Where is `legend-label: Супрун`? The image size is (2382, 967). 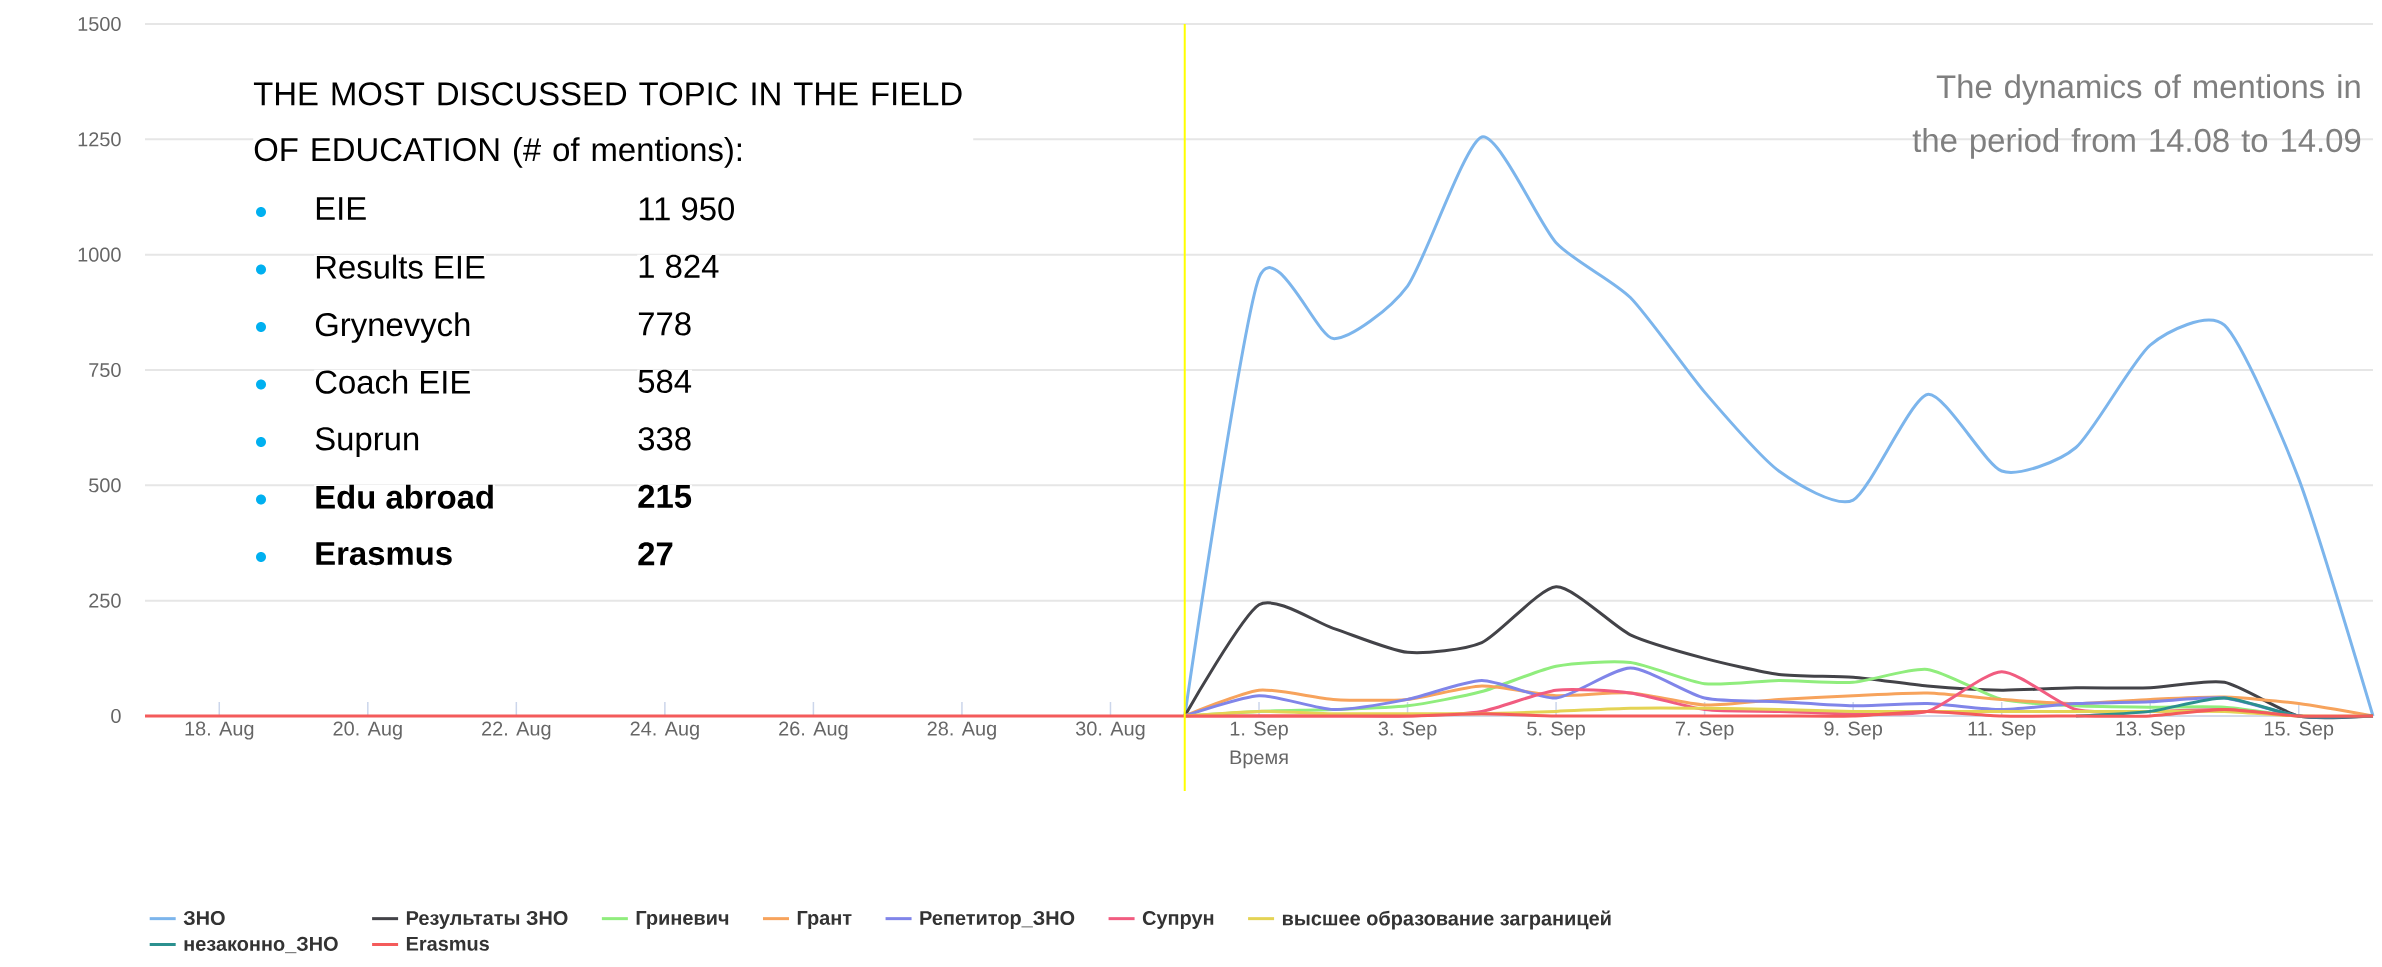 legend-label: Супрун is located at coordinates (1178, 919).